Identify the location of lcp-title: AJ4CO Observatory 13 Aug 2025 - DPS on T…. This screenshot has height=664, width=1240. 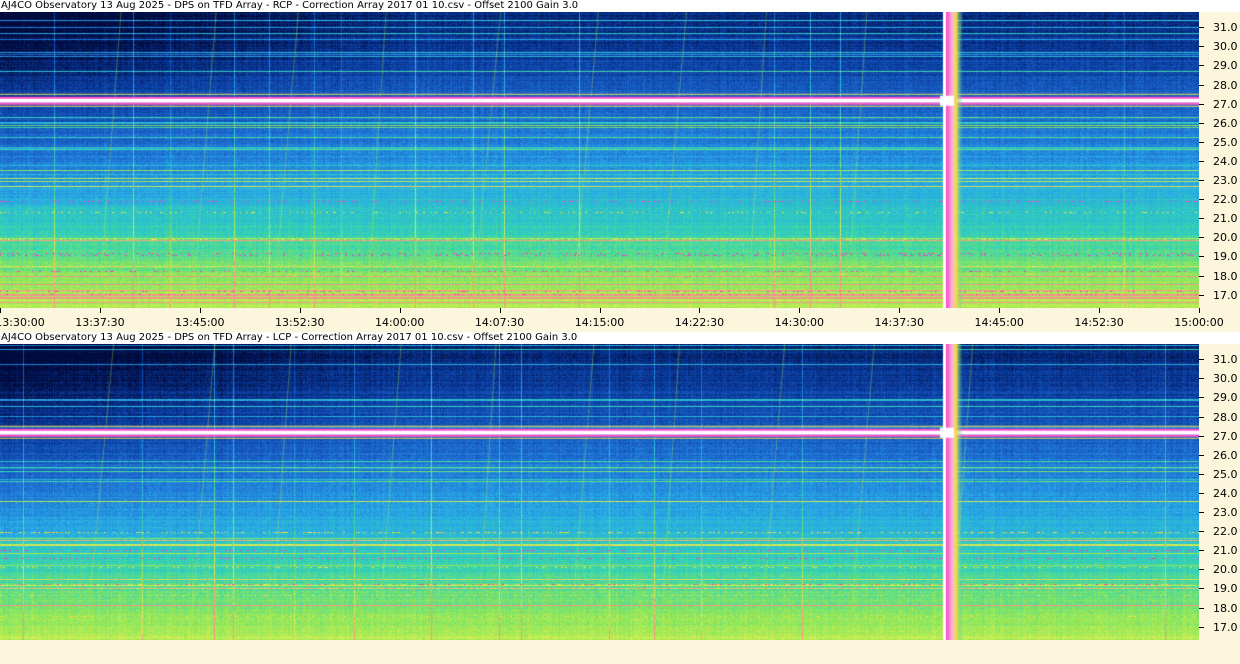
(620, 338).